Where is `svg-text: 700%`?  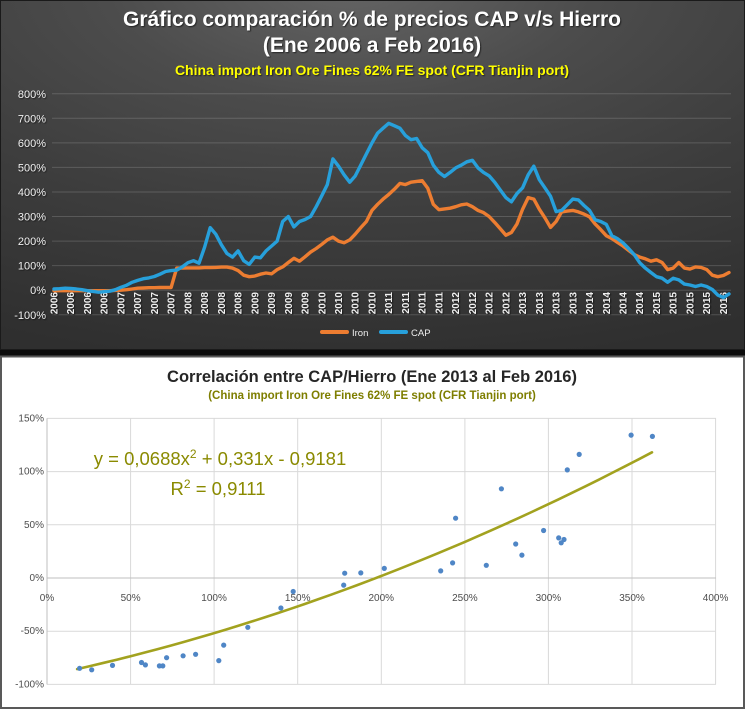 svg-text: 700% is located at coordinates (32, 119).